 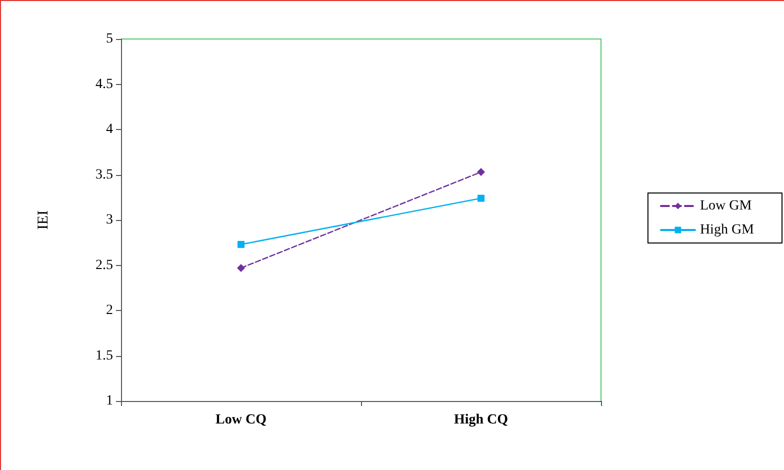 I want to click on y-tick-label: 1.5, so click(x=104, y=356).